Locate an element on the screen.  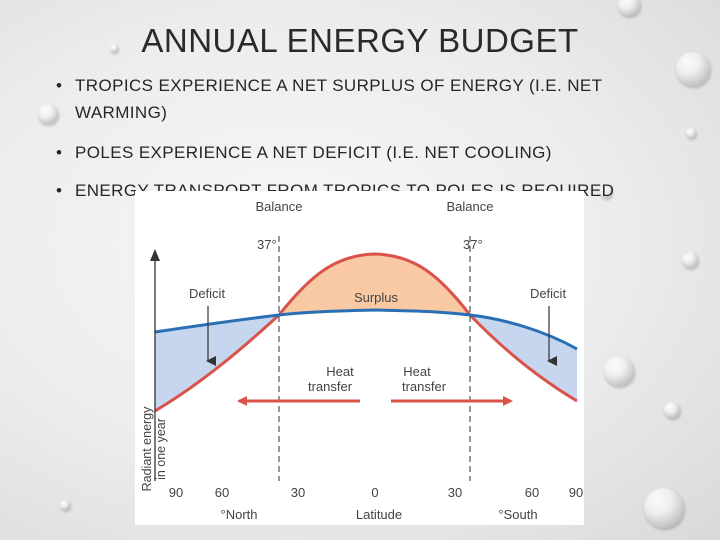
balance-label-right: Balance is located at coordinates (470, 206).